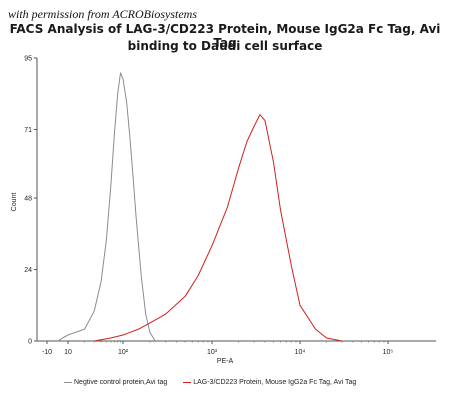 The height and width of the screenshot is (409, 450). Describe the element at coordinates (68, 382) in the screenshot. I see `legend-swatch-gray` at that location.